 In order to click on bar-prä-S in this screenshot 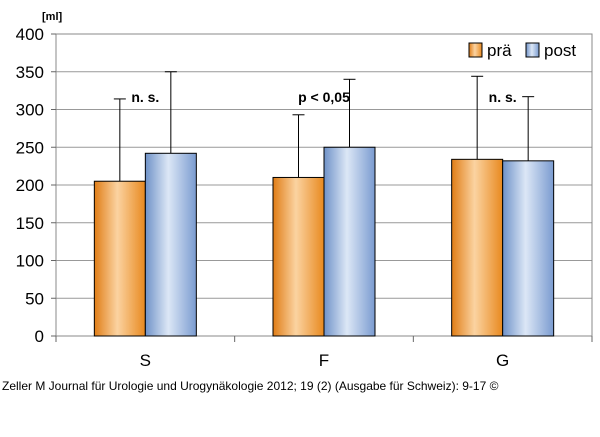, I will do `click(119, 258)`.